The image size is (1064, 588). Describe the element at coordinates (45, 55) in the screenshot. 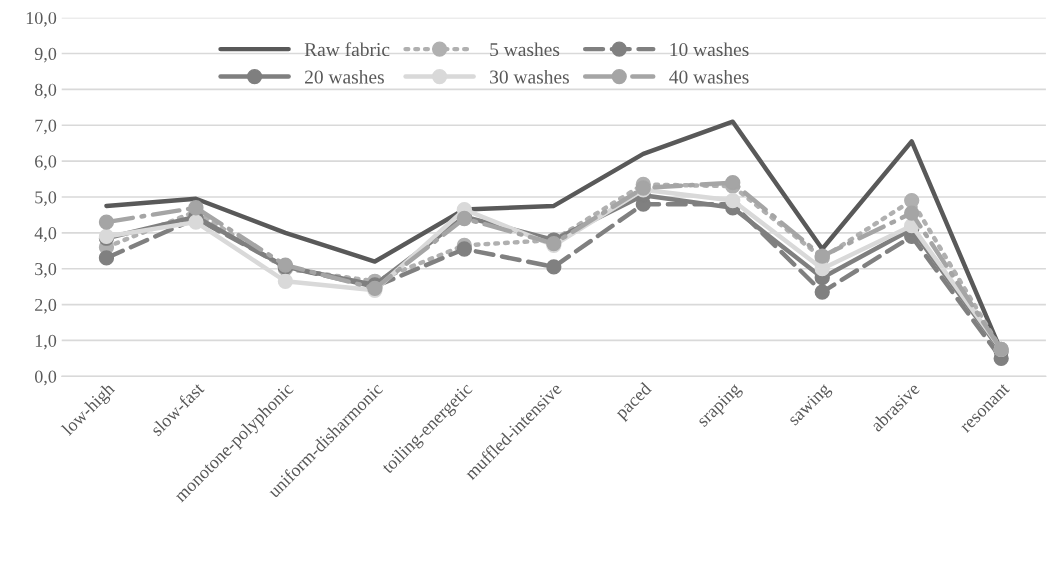

I see `y-tick-label: 9,0` at that location.